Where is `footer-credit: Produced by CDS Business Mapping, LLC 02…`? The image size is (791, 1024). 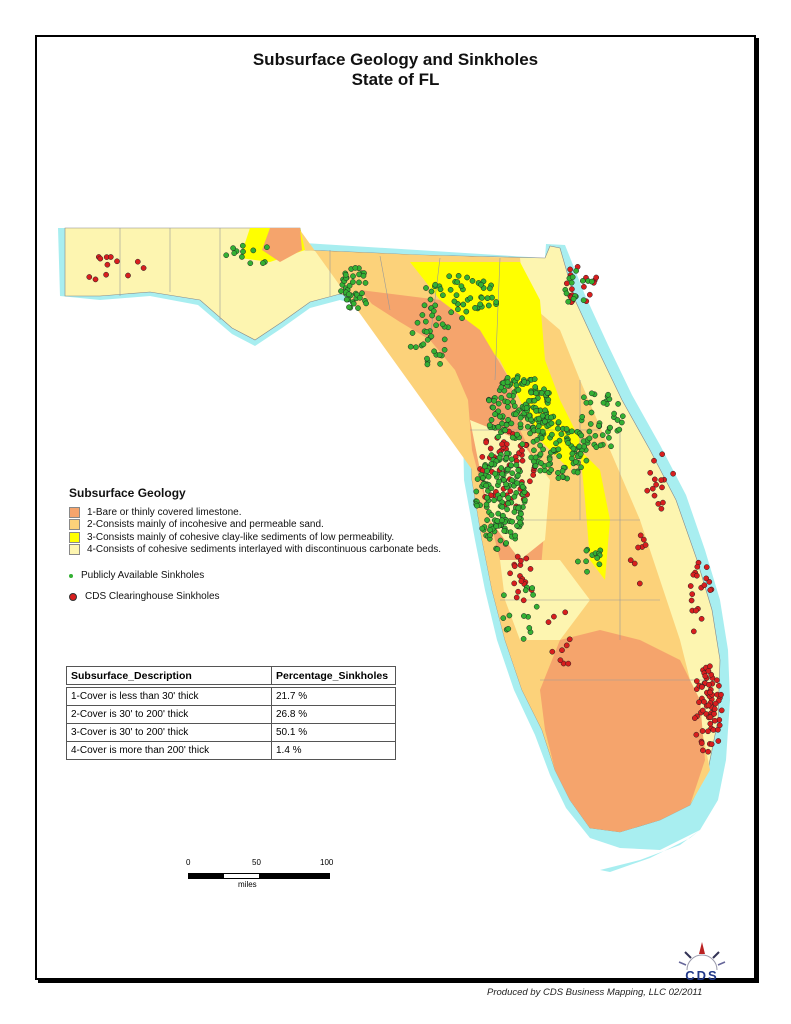
footer-credit: Produced by CDS Business Mapping, LLC 02… is located at coordinates (595, 992).